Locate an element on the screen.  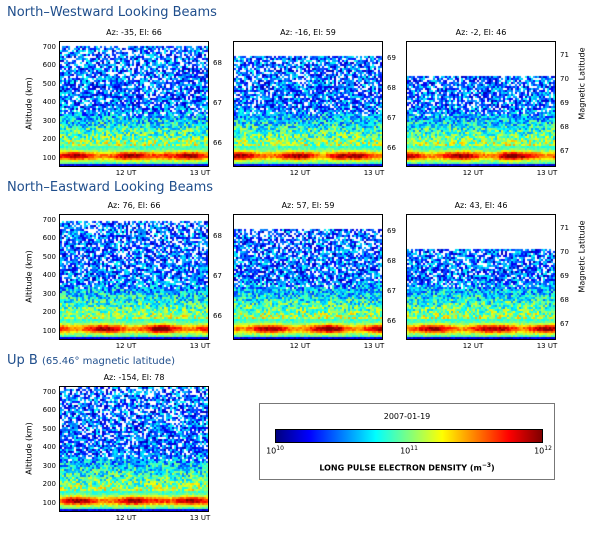
colorbar-label-text: LONG PULSE ELECTRON DENSITY (m is located at coordinates (400, 468).